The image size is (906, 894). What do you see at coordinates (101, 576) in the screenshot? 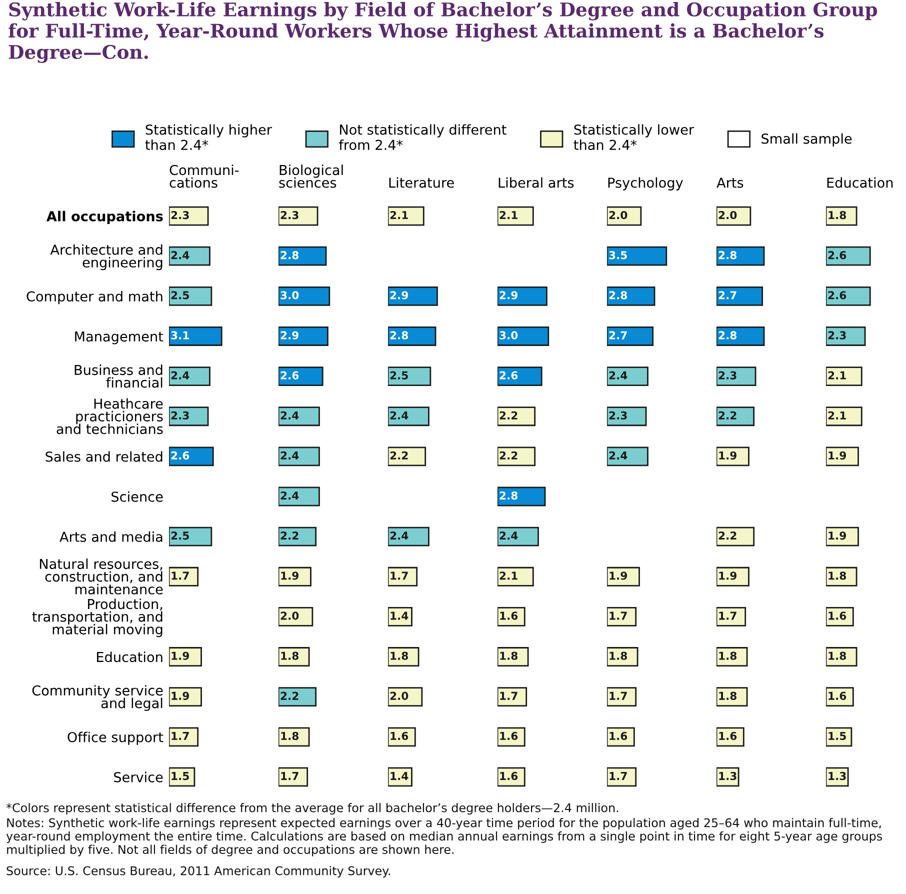
I see `y-tick-label: Natural resources, construction, and maintenance` at bounding box center [101, 576].